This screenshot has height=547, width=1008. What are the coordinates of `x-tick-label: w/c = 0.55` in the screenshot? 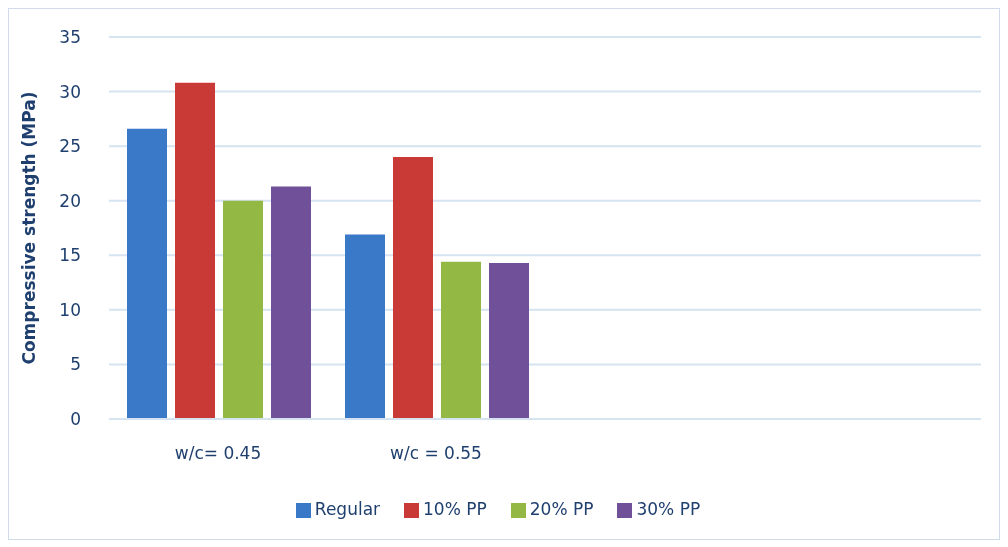 It's located at (436, 453).